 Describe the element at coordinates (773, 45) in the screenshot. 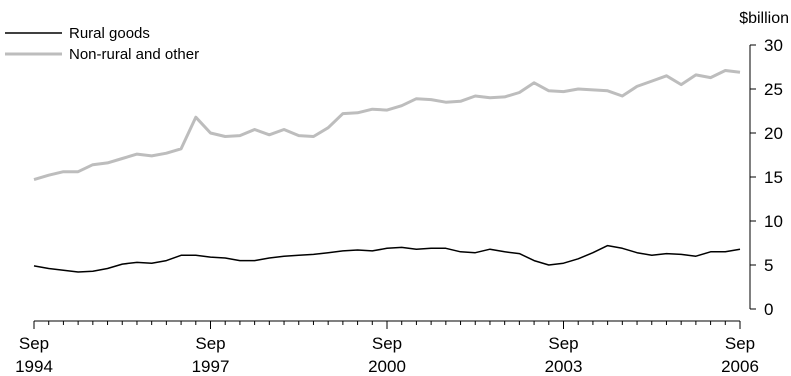

I see `y-tick-label: 30` at that location.